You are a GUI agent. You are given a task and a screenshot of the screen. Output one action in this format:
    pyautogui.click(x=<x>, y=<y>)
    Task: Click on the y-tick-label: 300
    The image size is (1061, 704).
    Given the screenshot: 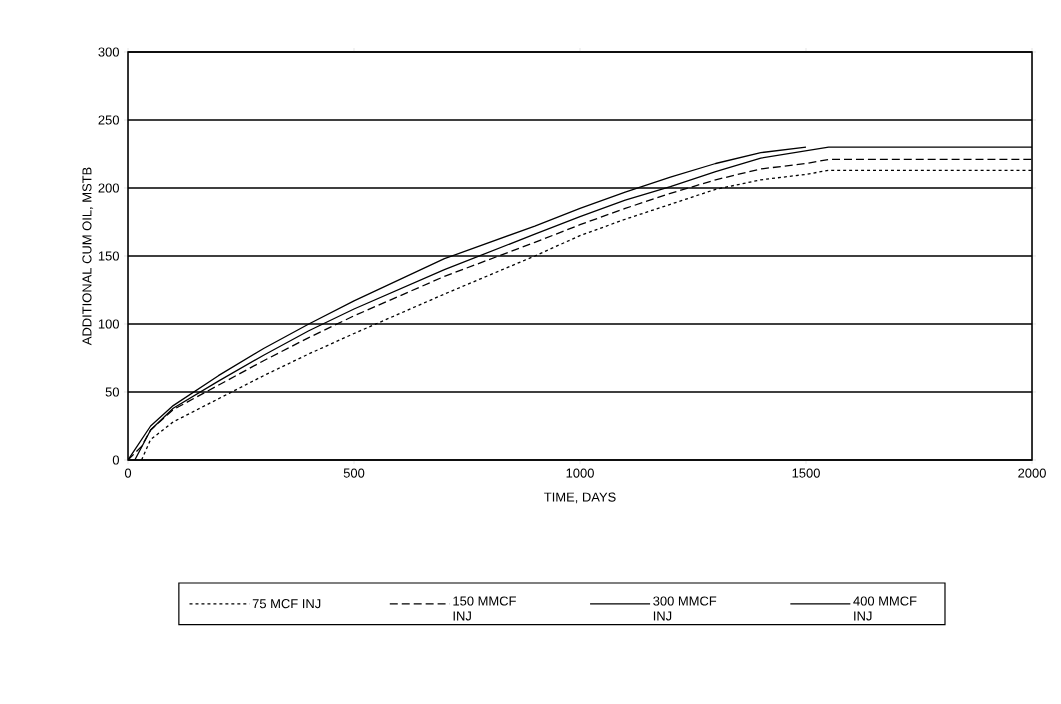 What is the action you would take?
    pyautogui.click(x=108, y=52)
    